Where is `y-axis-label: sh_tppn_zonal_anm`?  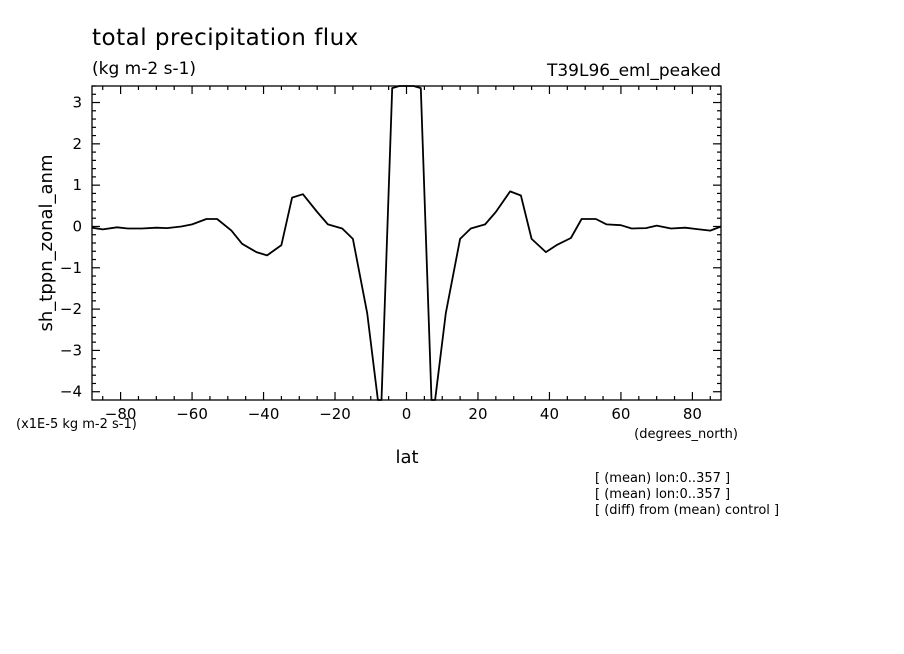 y-axis-label: sh_tppn_zonal_anm is located at coordinates (46, 243).